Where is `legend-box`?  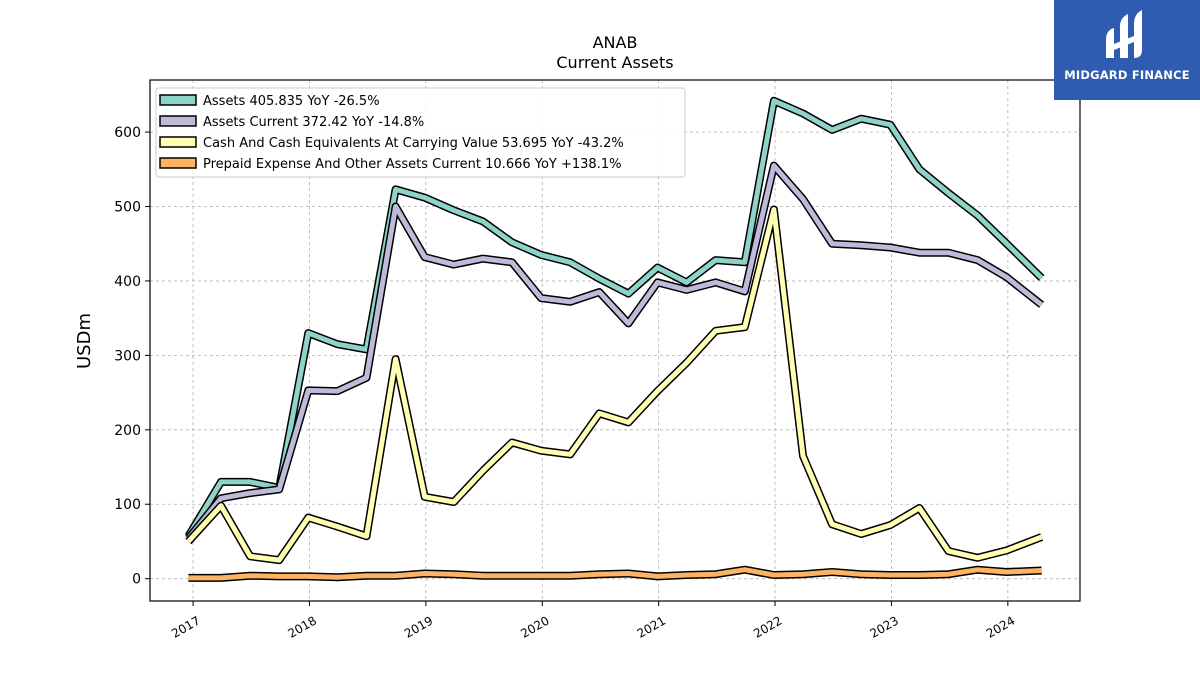
legend-box is located at coordinates (420, 132).